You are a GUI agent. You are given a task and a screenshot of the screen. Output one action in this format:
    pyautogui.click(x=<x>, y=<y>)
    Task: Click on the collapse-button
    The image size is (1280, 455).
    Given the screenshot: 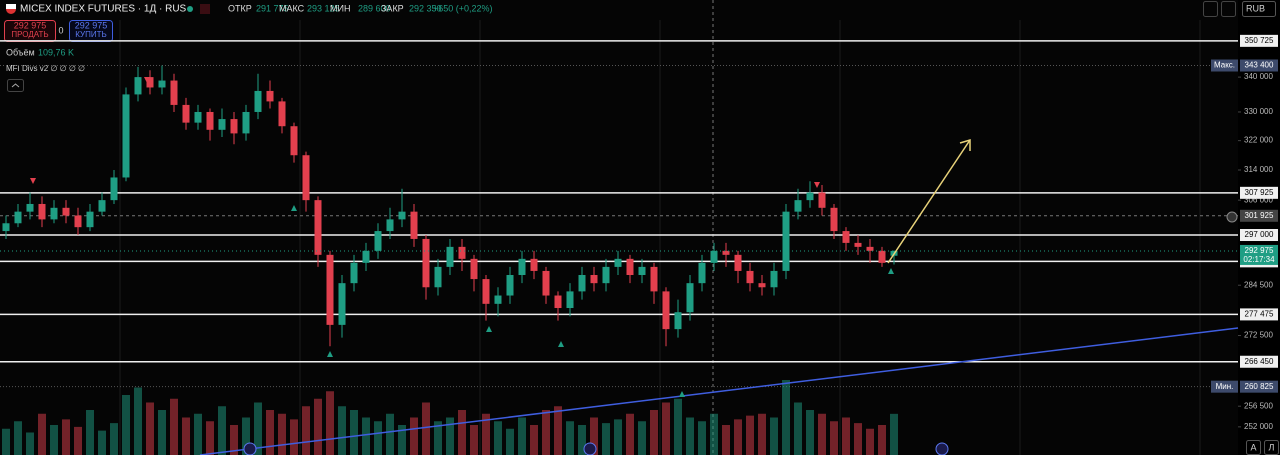 What is the action you would take?
    pyautogui.click(x=15, y=85)
    